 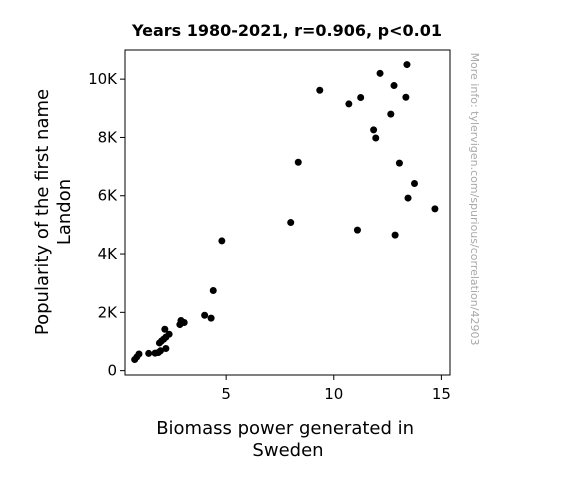 I want to click on y-tick-label: 2K, so click(x=108, y=312).